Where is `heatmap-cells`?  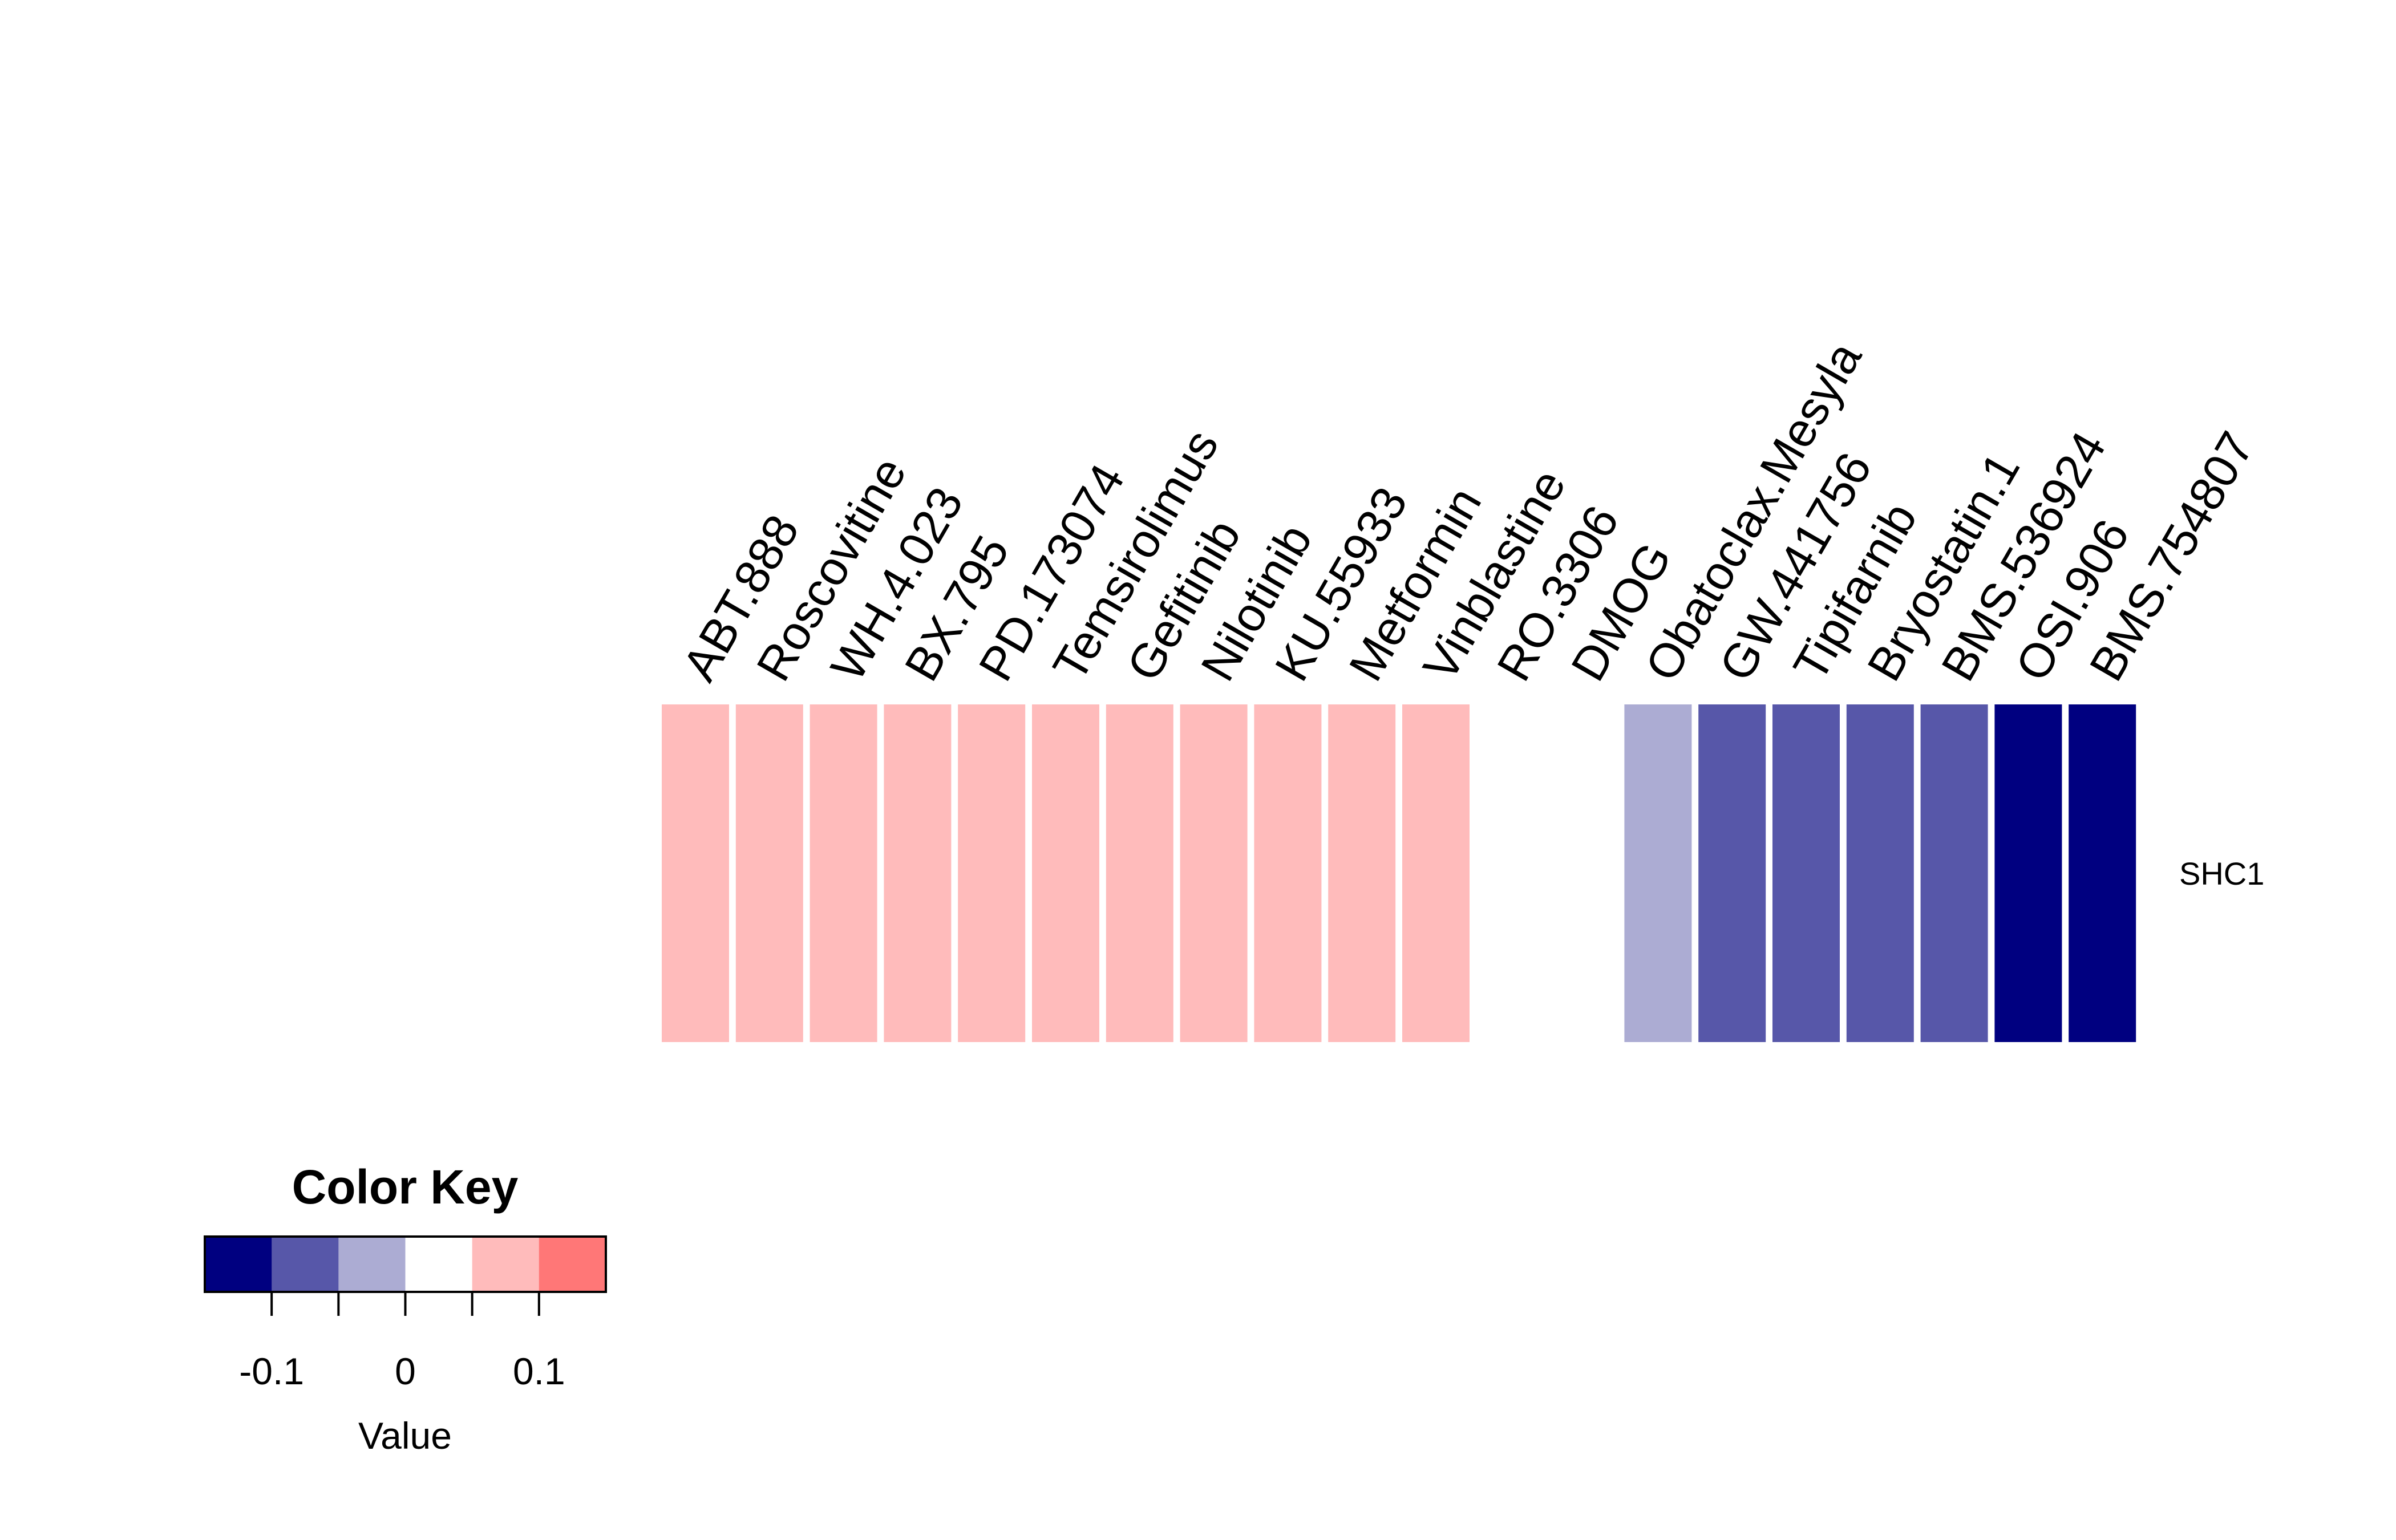 heatmap-cells is located at coordinates (1399, 873).